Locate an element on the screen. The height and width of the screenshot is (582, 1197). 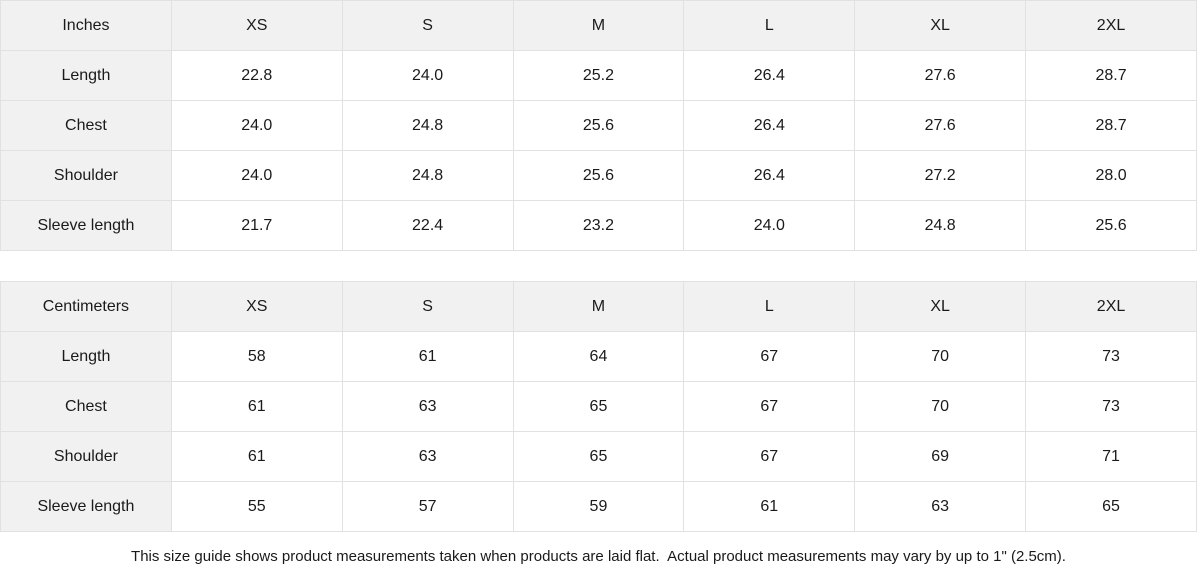
measurement-value-cell: 23.2 is located at coordinates (598, 225).